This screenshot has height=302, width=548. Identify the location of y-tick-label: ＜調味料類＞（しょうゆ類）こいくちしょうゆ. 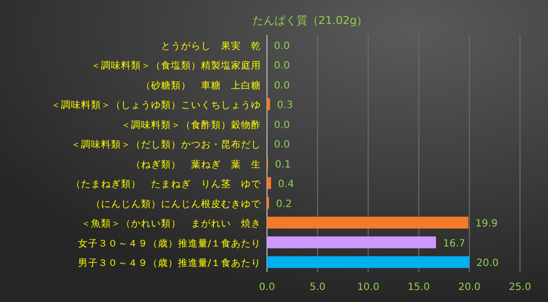
(156, 105).